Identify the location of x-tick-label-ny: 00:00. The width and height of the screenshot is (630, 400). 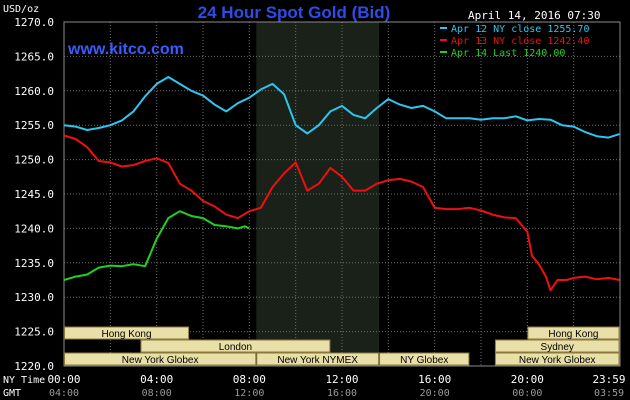
(63, 379).